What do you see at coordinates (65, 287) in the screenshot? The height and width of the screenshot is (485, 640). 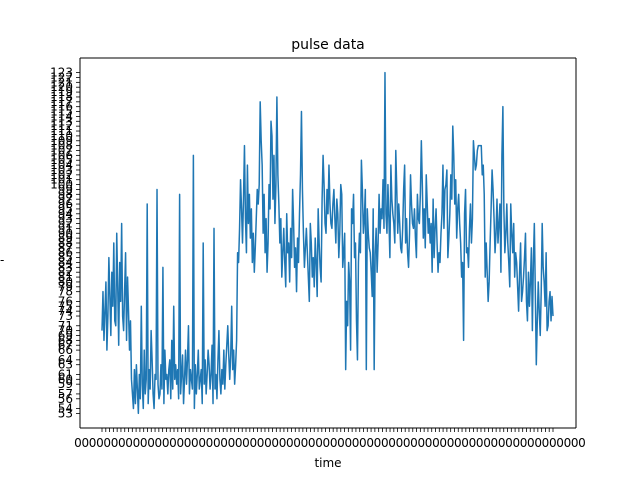 I see `y-tick-label: 79` at bounding box center [65, 287].